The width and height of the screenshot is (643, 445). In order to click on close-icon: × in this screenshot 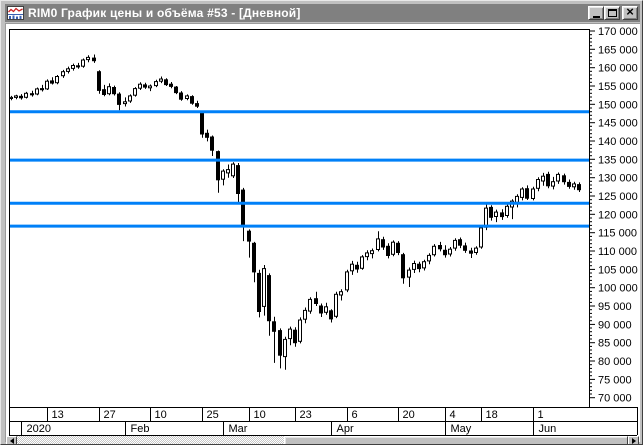, I will do `click(630, 11)`.